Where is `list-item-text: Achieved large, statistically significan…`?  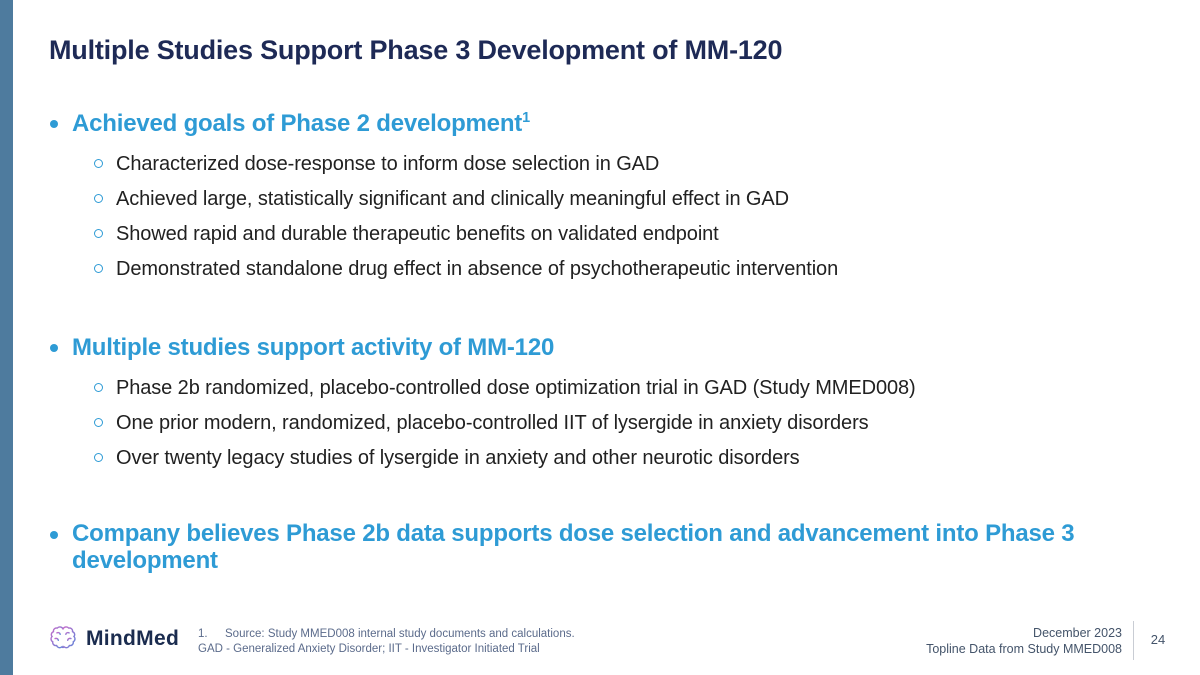 list-item-text: Achieved large, statistically significan… is located at coordinates (452, 199).